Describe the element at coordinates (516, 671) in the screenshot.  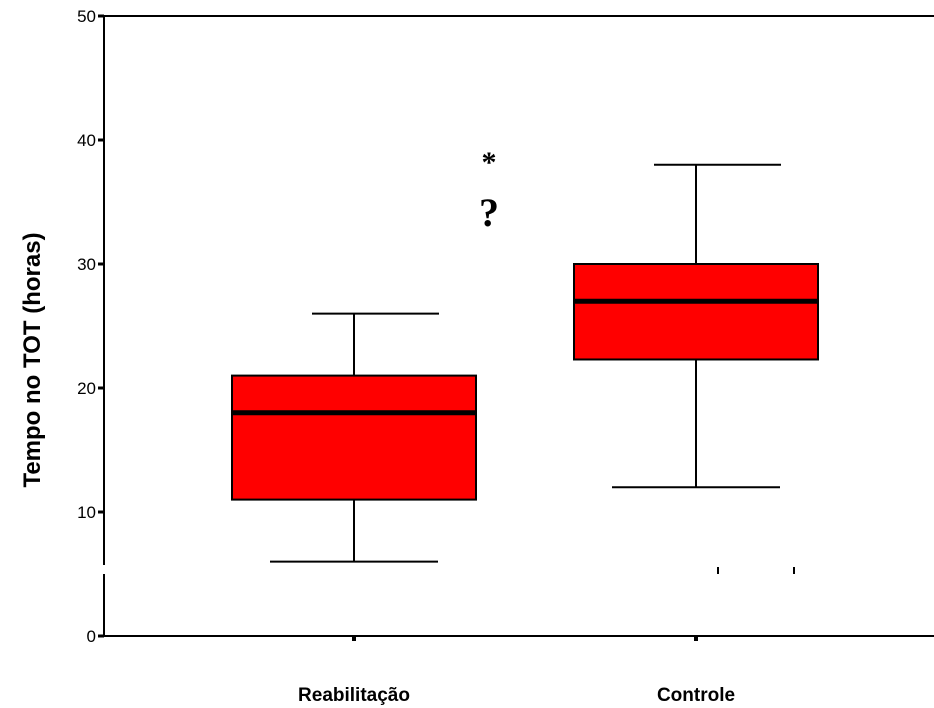
I see `x-axis-ticks: Reabilitação Controle` at that location.